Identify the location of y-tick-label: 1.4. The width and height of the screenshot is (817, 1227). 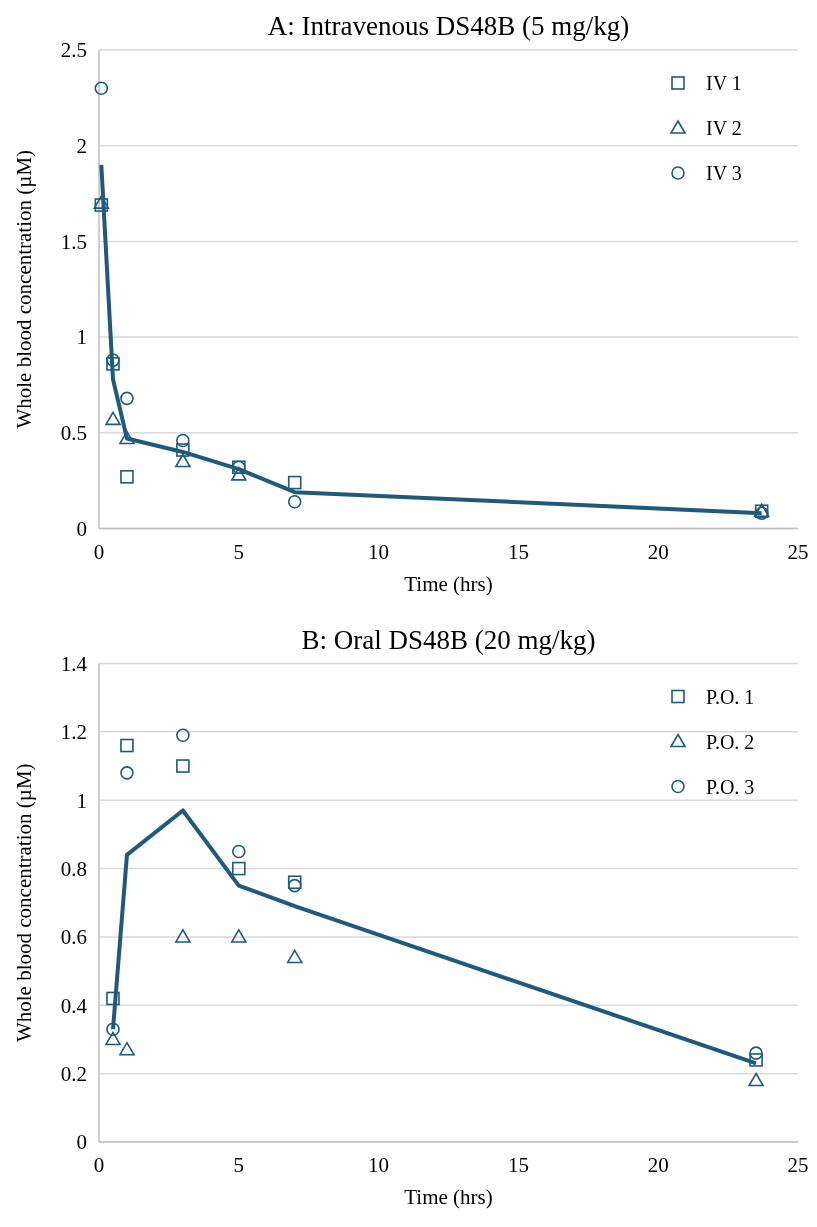
(74, 663).